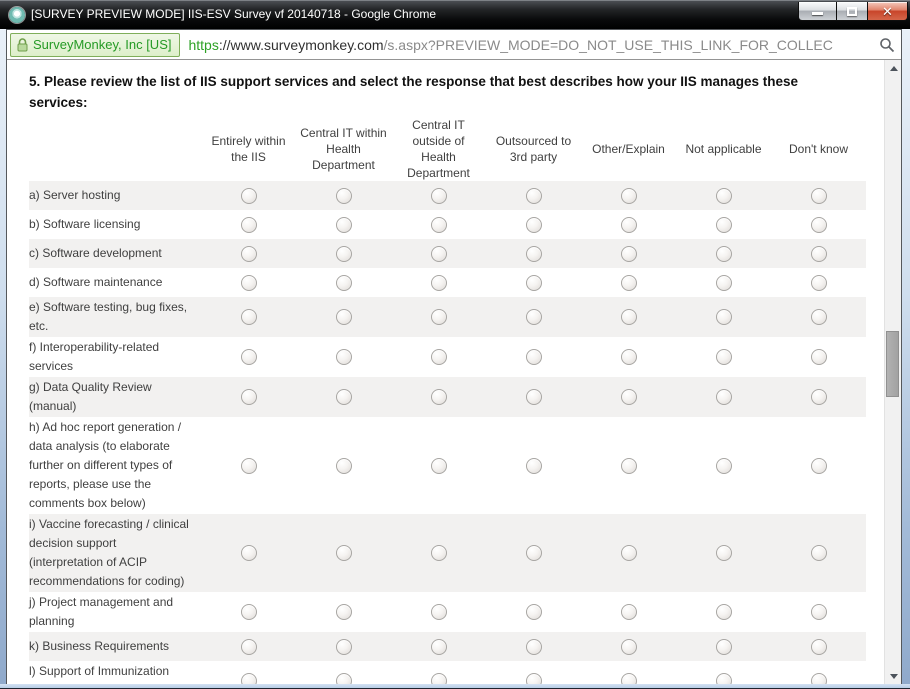  Describe the element at coordinates (892, 364) in the screenshot. I see `scrollbar-thumb` at that location.